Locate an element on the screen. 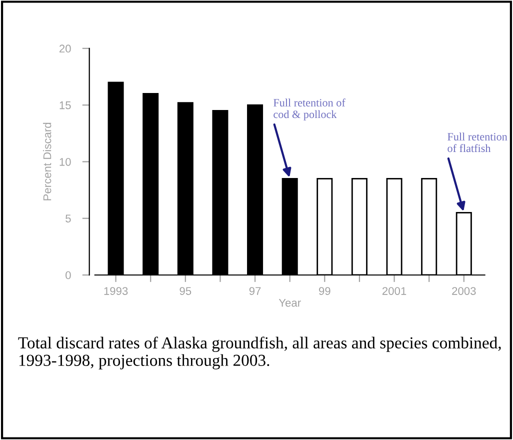 Image resolution: width=513 pixels, height=440 pixels. text: Total discard rates of Alaska groundfish, all areas and species combined, 1993-1998, projections through 2003. is located at coordinates (259, 353).